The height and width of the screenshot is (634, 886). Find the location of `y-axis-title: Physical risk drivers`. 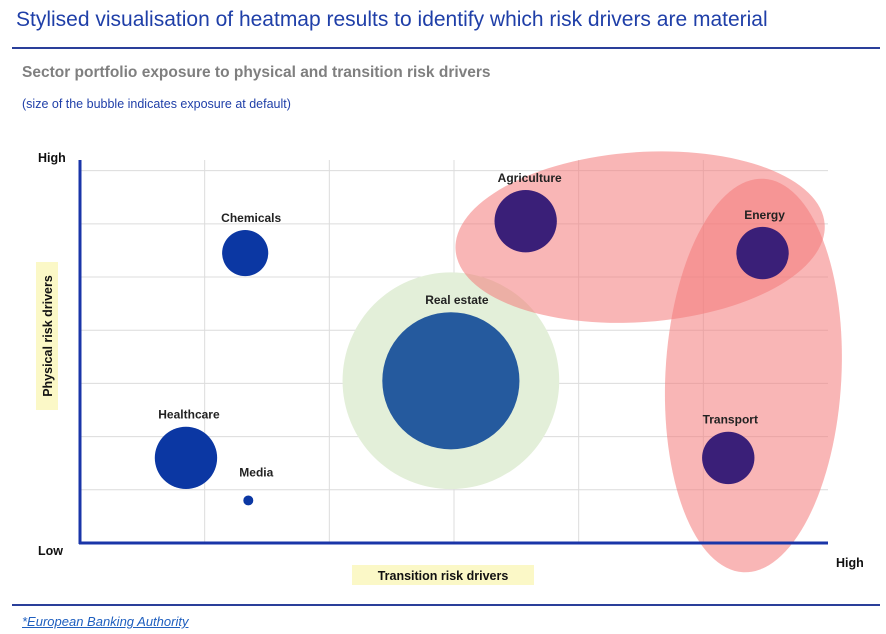

y-axis-title: Physical risk drivers is located at coordinates (48, 336).